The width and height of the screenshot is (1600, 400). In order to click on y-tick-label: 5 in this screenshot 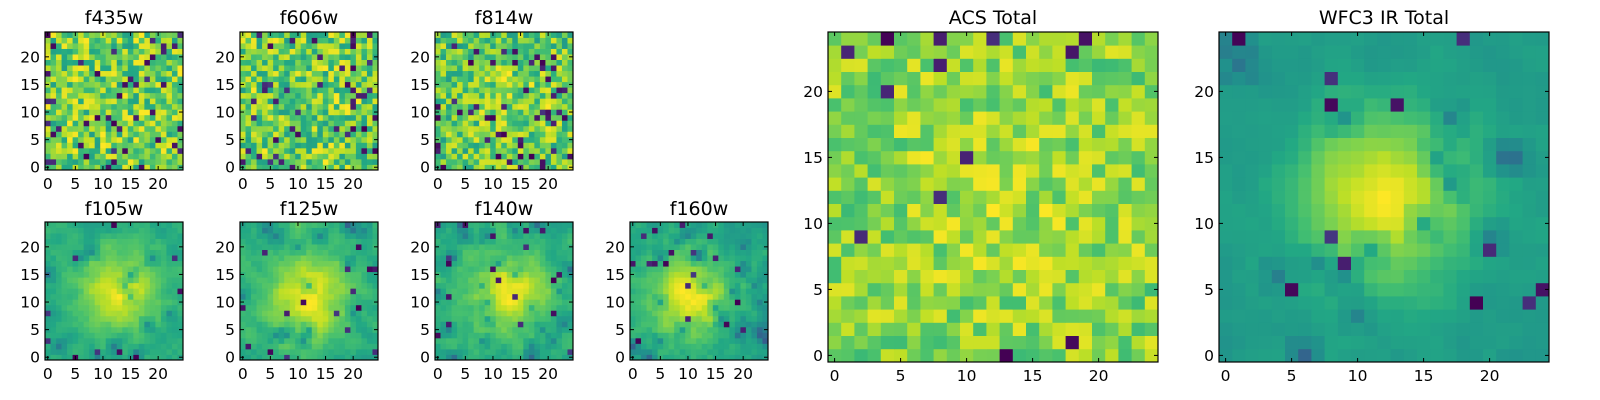, I will do `click(35, 330)`.